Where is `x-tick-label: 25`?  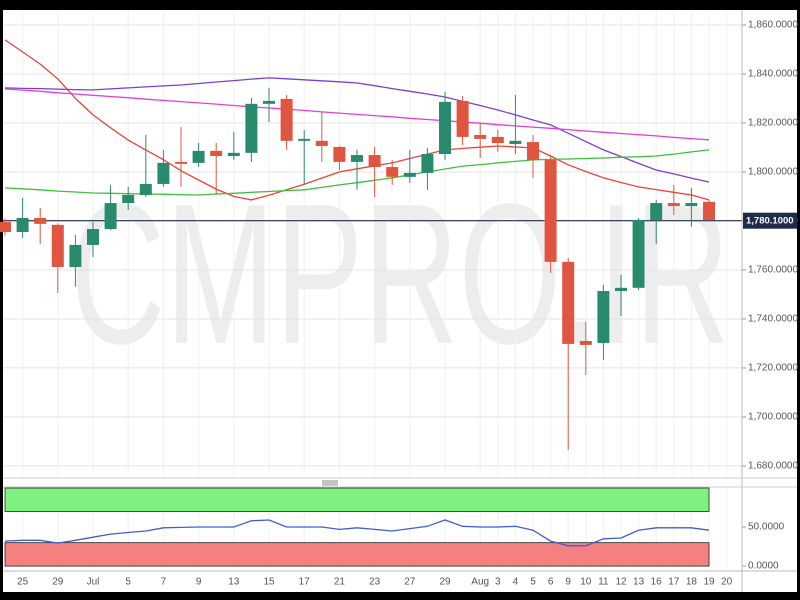 x-tick-label: 25 is located at coordinates (23, 582).